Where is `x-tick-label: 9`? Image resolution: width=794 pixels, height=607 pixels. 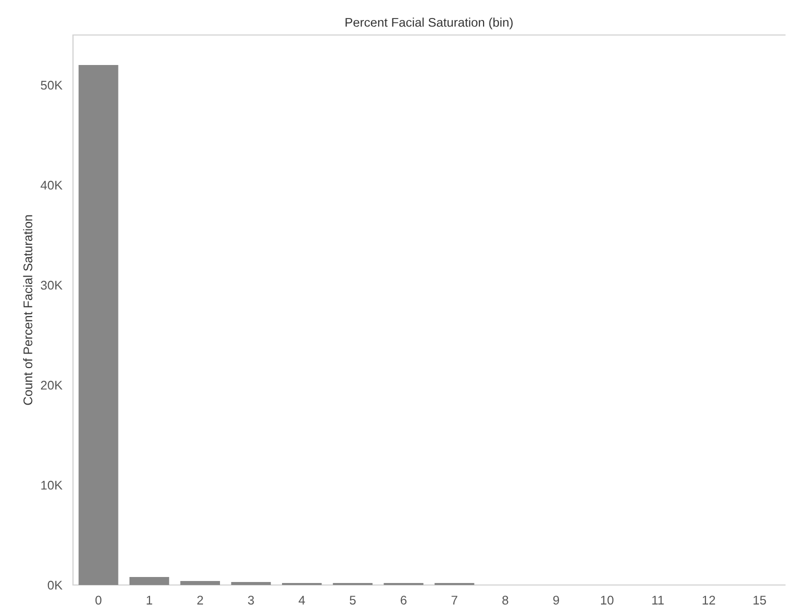
x-tick-label: 9 is located at coordinates (556, 600).